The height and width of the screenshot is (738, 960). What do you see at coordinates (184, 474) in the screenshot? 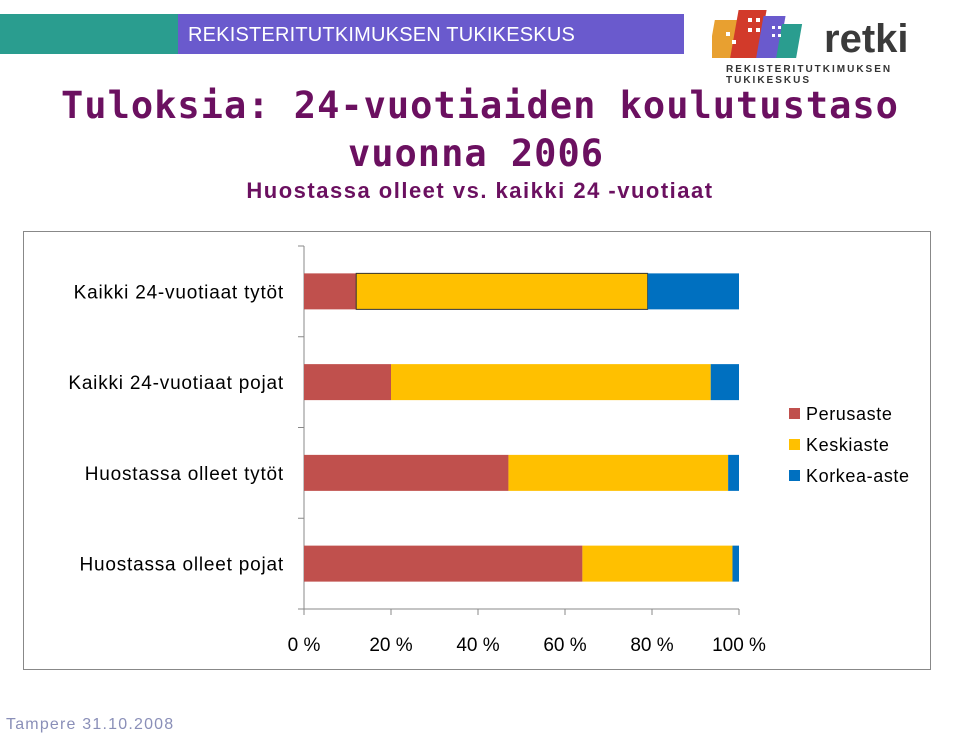
I see `category-label: Huostassa olleet tytöt` at bounding box center [184, 474].